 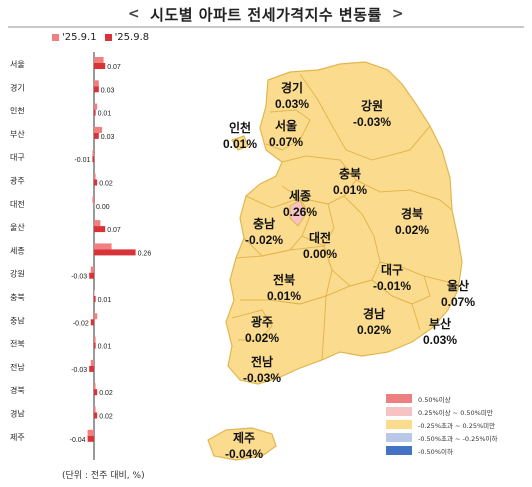 I want to click on map-region-name: 경기, so click(x=292, y=87).